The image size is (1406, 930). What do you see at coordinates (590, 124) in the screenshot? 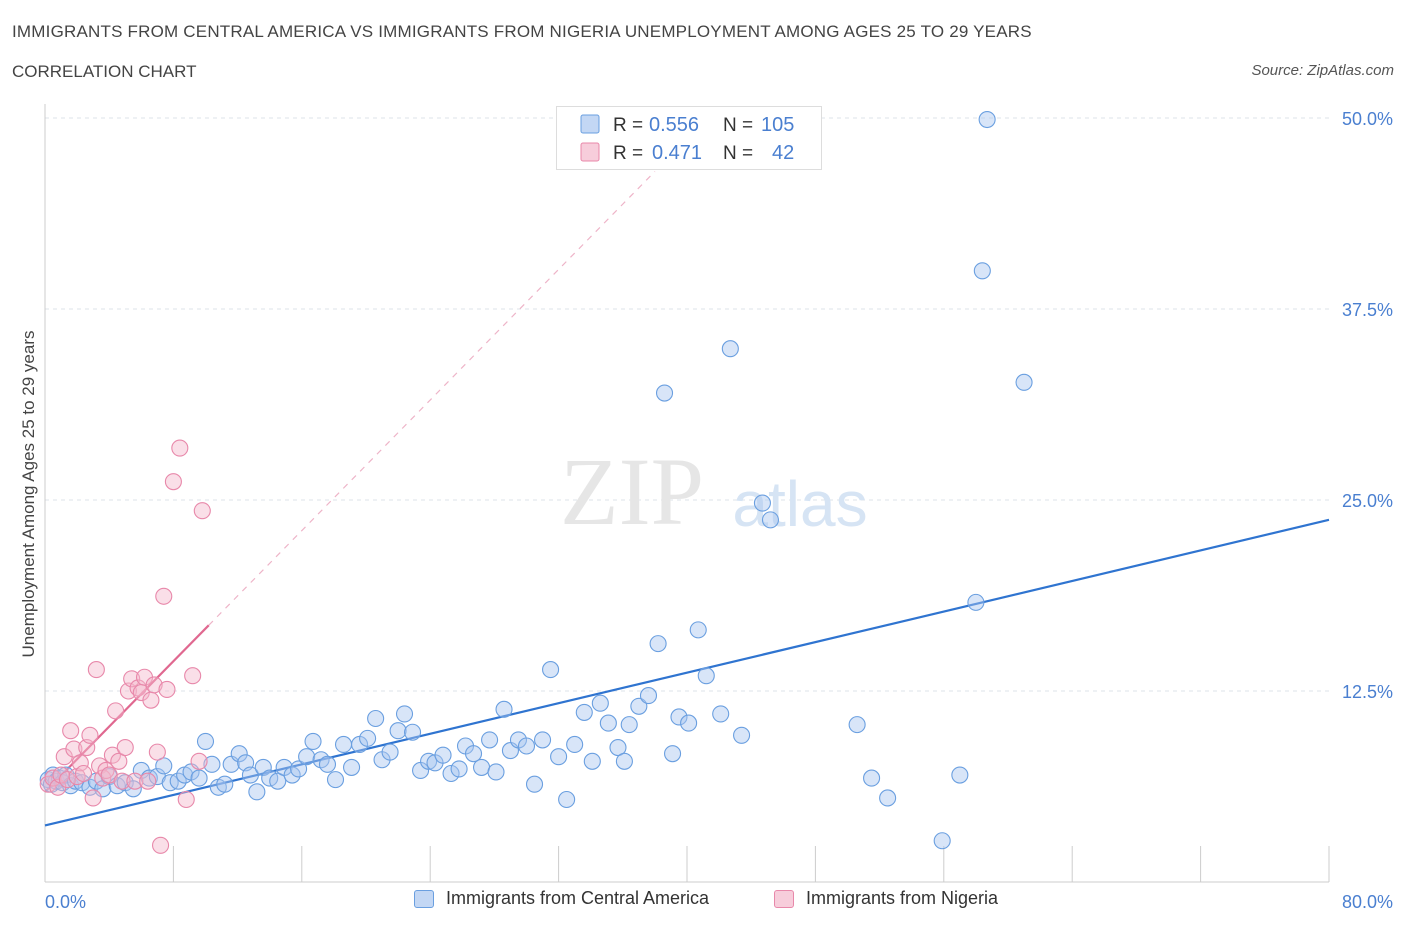
I see `stats-swatch-blue` at bounding box center [590, 124].